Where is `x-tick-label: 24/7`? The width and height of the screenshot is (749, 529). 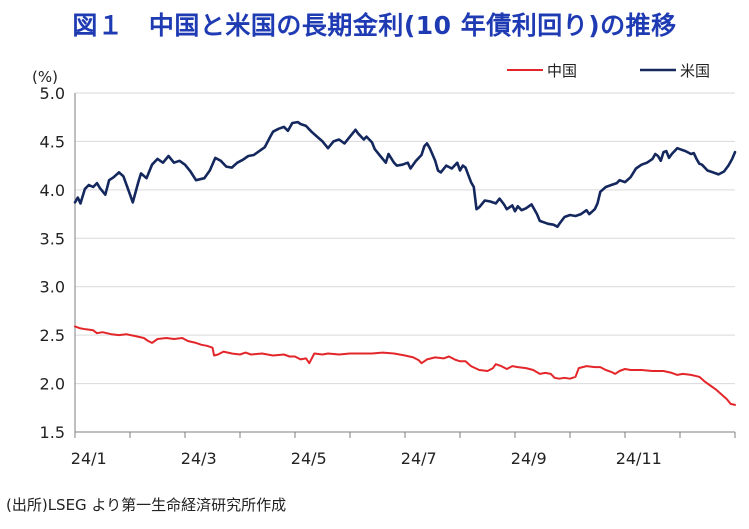 x-tick-label: 24/7 is located at coordinates (419, 458).